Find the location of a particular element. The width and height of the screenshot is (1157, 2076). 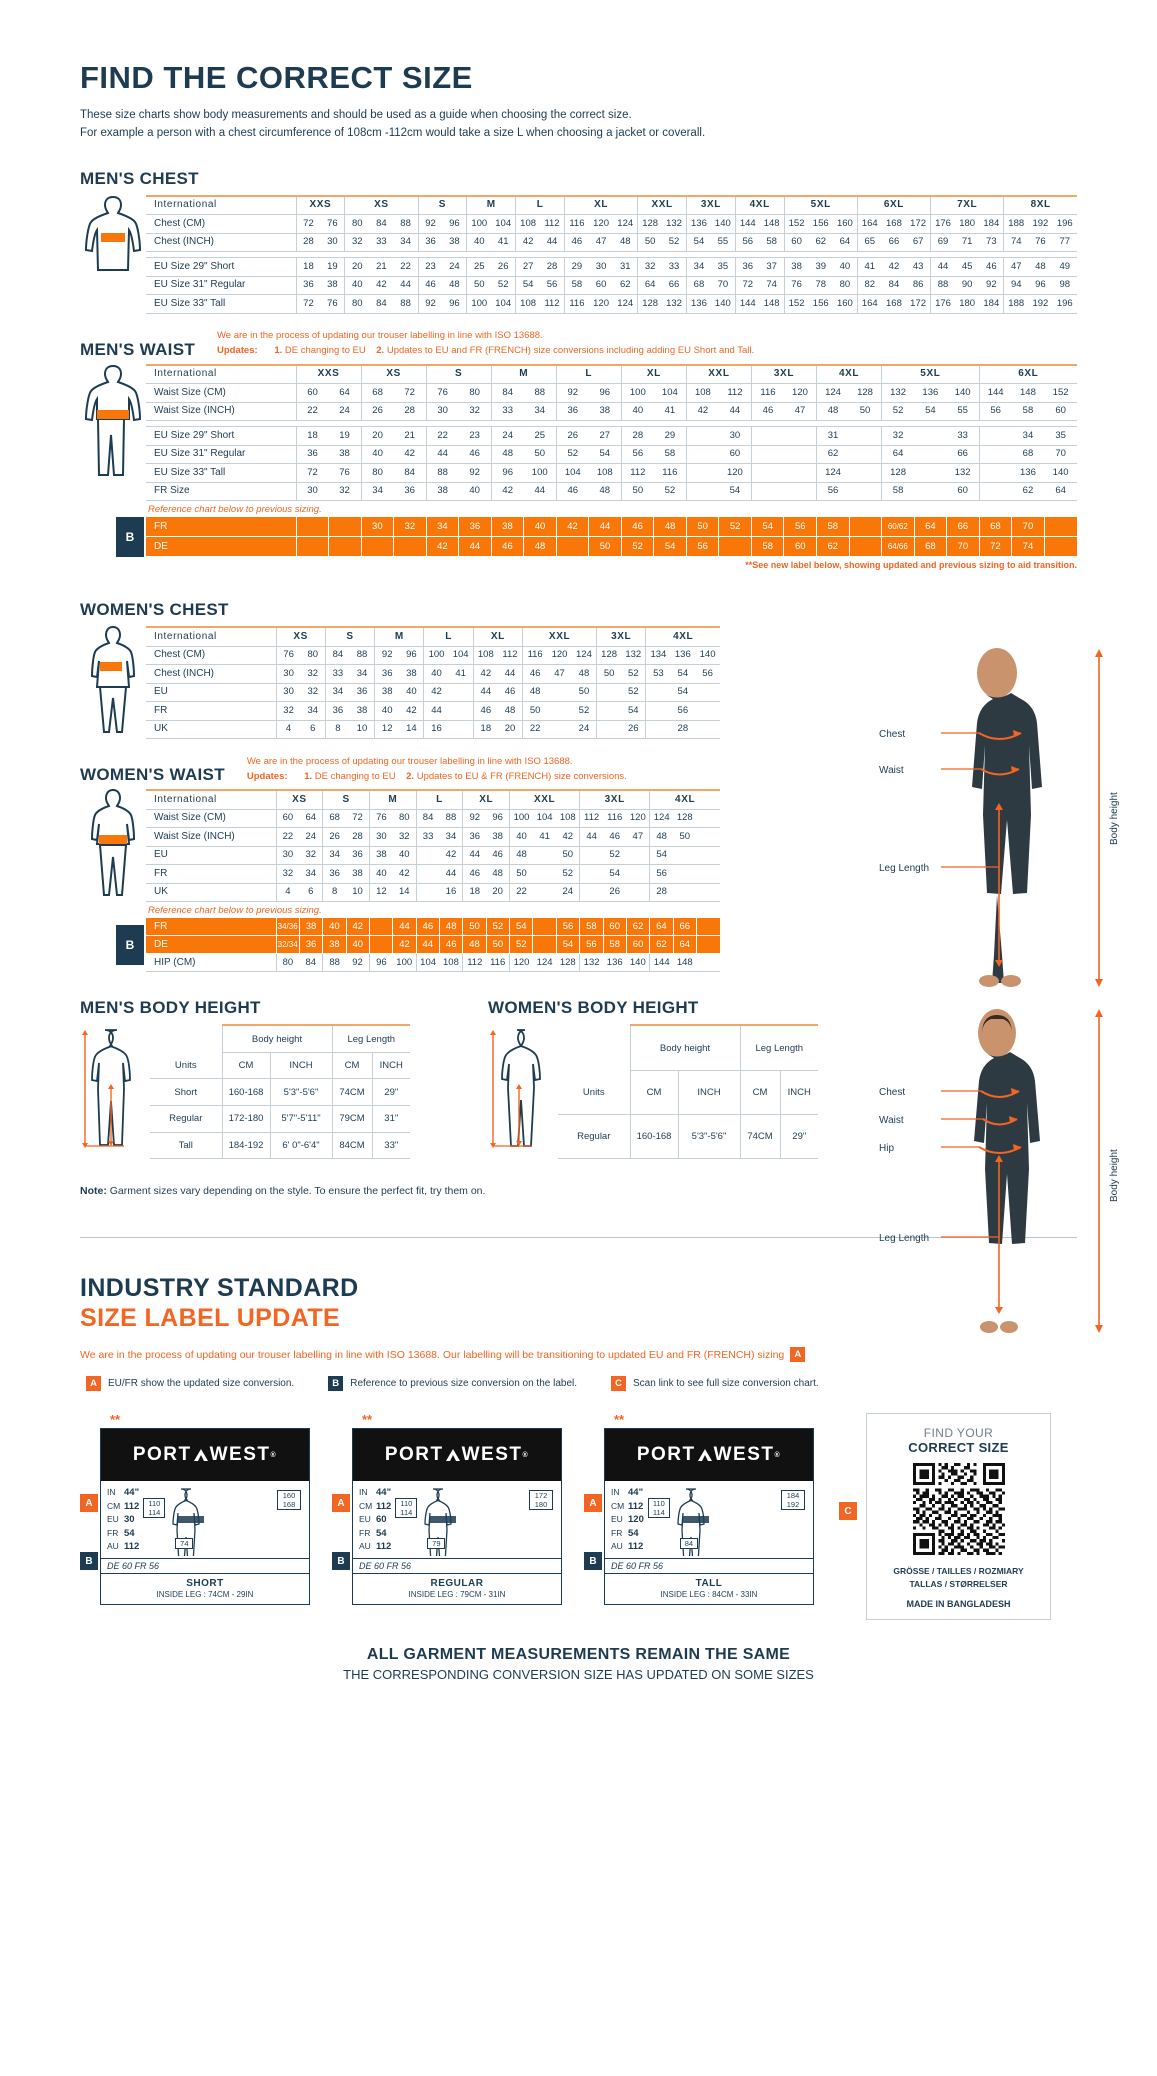

badge-c: C is located at coordinates (619, 1384).